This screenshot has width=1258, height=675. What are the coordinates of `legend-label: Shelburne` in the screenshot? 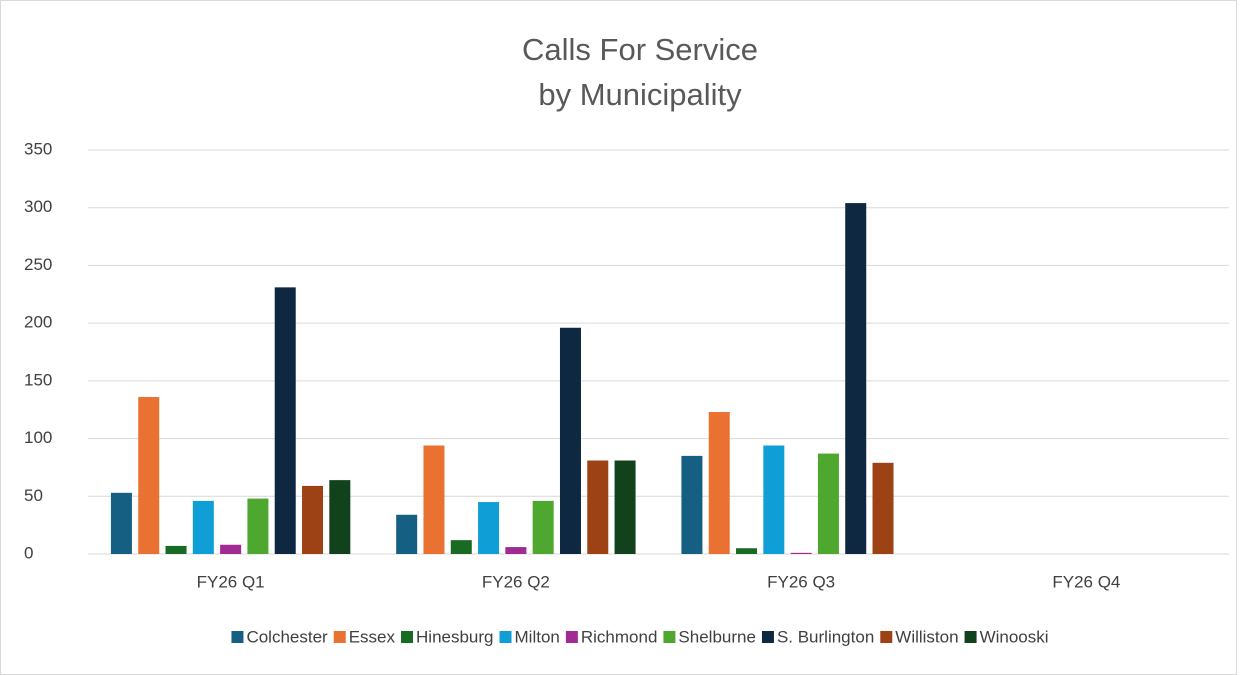 It's located at (717, 636).